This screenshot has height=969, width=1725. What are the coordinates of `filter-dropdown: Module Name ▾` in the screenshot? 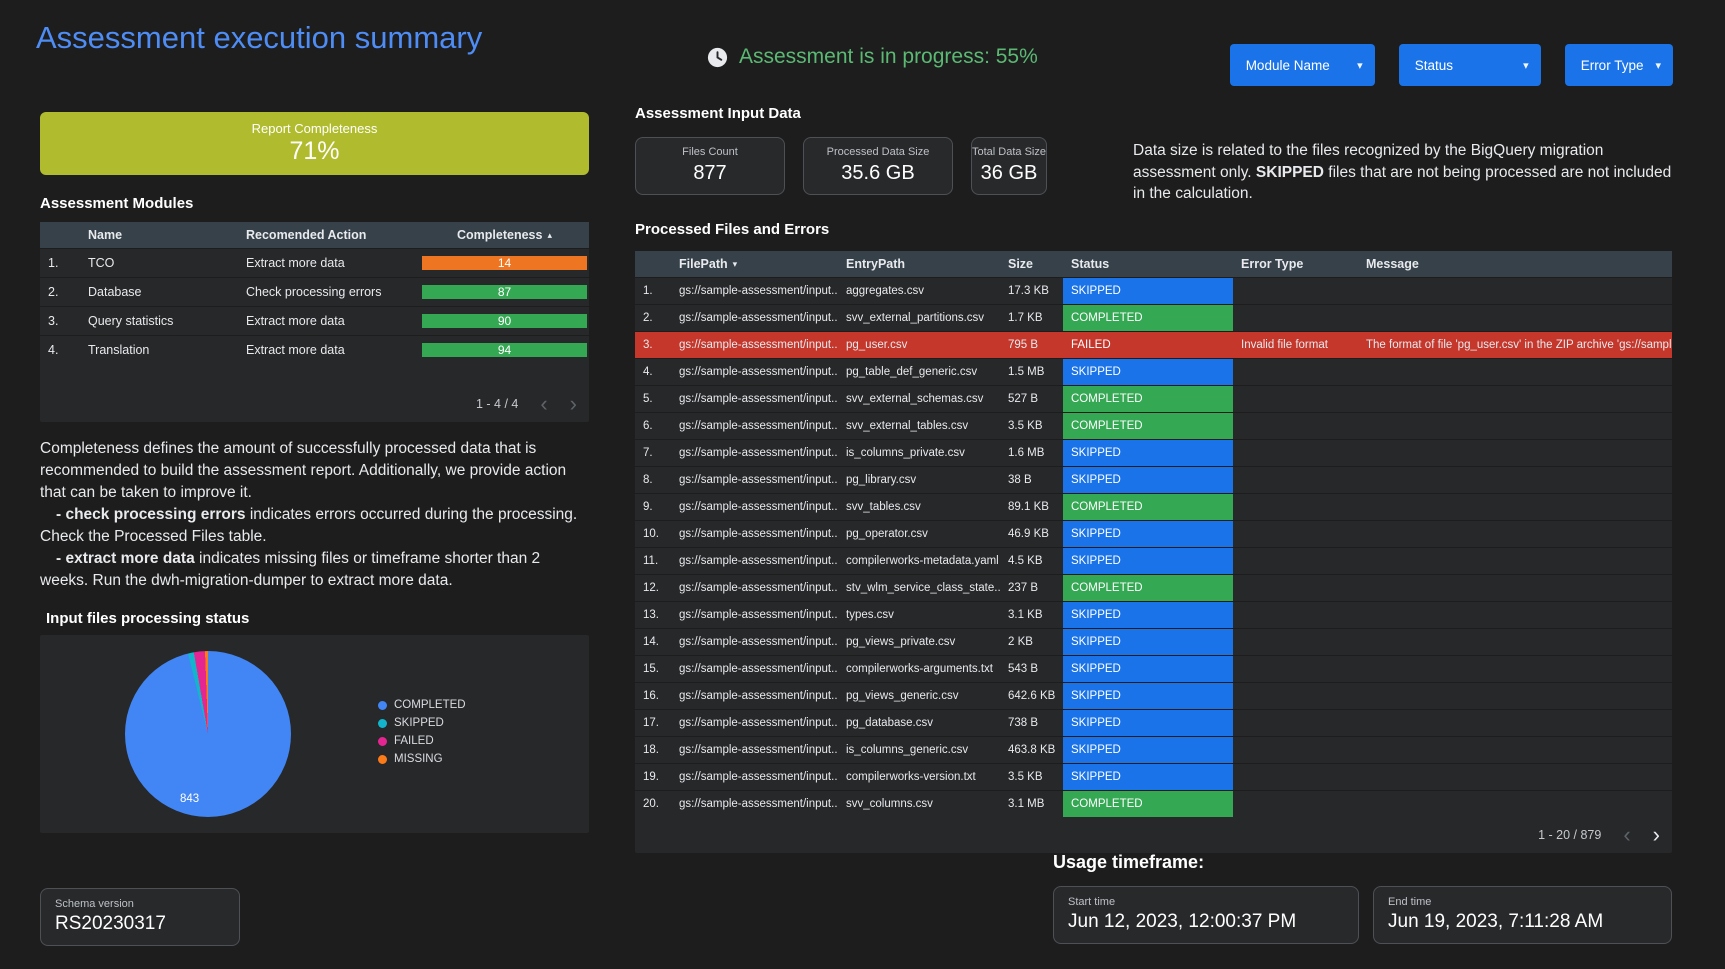 It's located at (1302, 65).